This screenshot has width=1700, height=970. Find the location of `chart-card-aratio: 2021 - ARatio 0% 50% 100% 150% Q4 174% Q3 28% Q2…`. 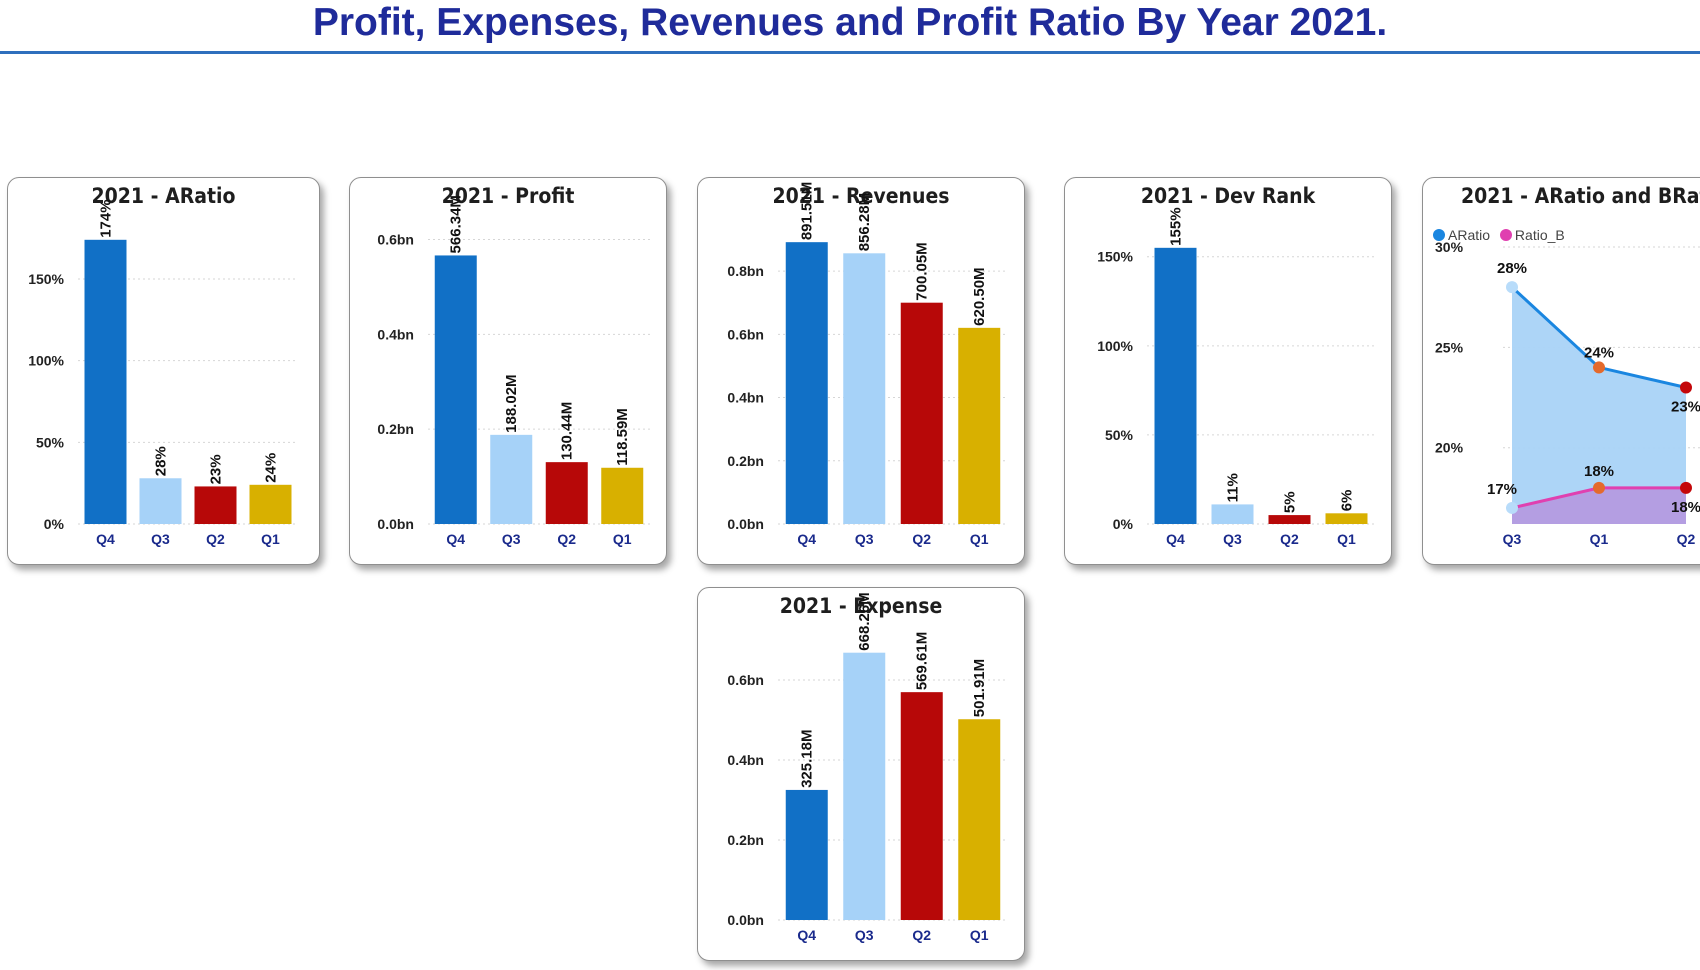

chart-card-aratio: 2021 - ARatio 0% 50% 100% 150% Q4 174% Q3 28% Q2… is located at coordinates (163, 371).